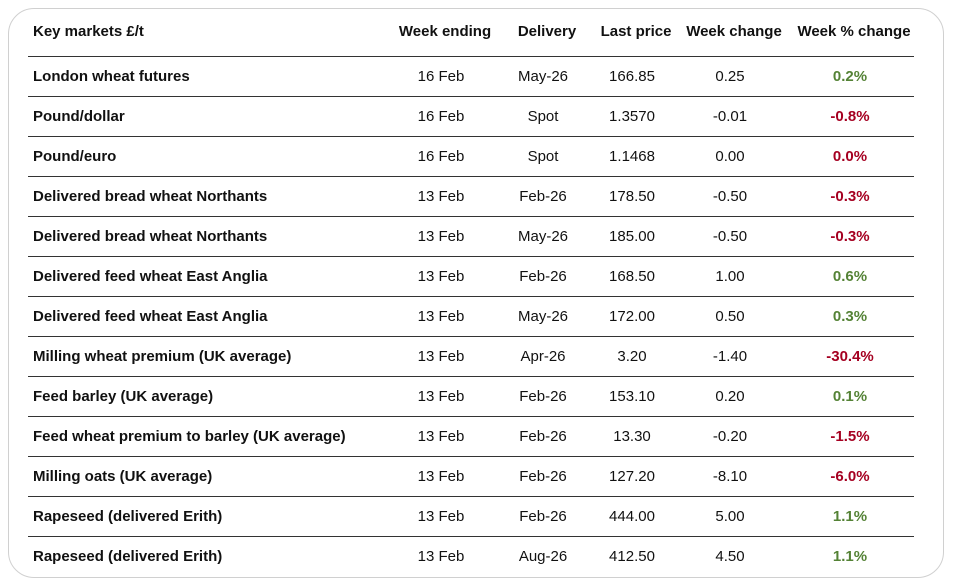 The image size is (956, 588). What do you see at coordinates (79, 116) in the screenshot?
I see `market-name: Pound/dollar` at bounding box center [79, 116].